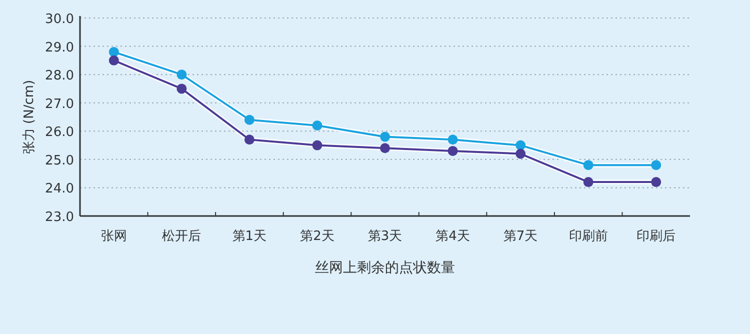 The height and width of the screenshot is (334, 750). What do you see at coordinates (59, 104) in the screenshot?
I see `y-tick-label: 27.0` at bounding box center [59, 104].